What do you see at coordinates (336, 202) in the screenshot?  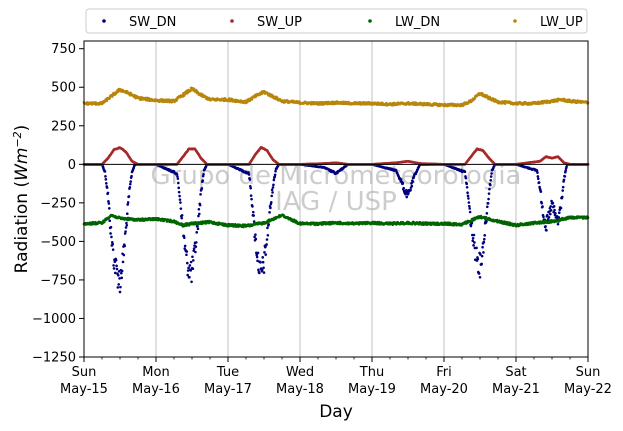 I see `watermark-line-2: IAG / USP` at bounding box center [336, 202].